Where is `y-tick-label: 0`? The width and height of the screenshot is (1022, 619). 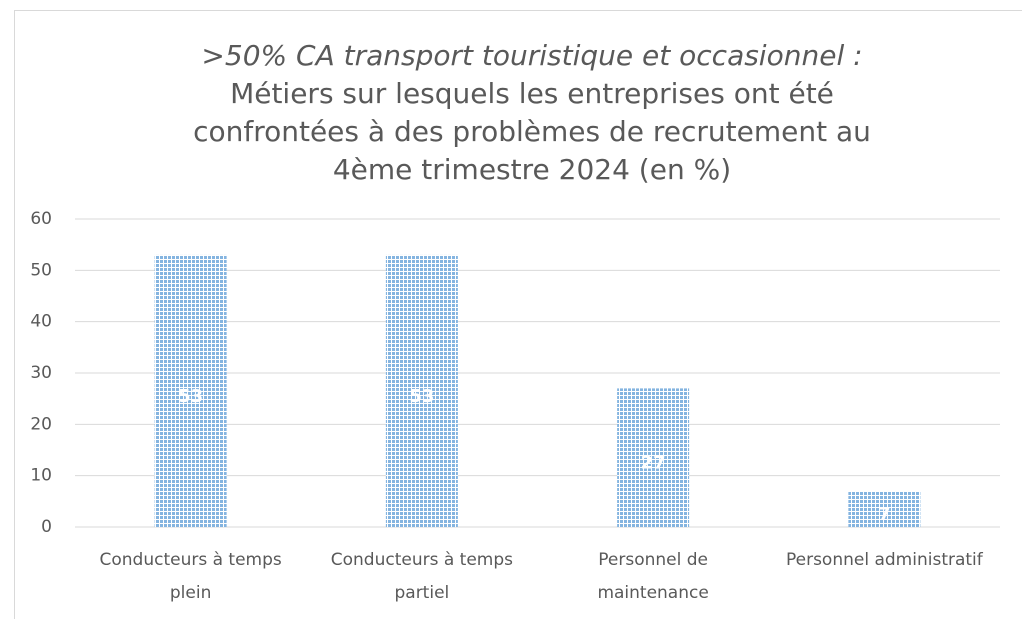
y-tick-label: 0 is located at coordinates (46, 527).